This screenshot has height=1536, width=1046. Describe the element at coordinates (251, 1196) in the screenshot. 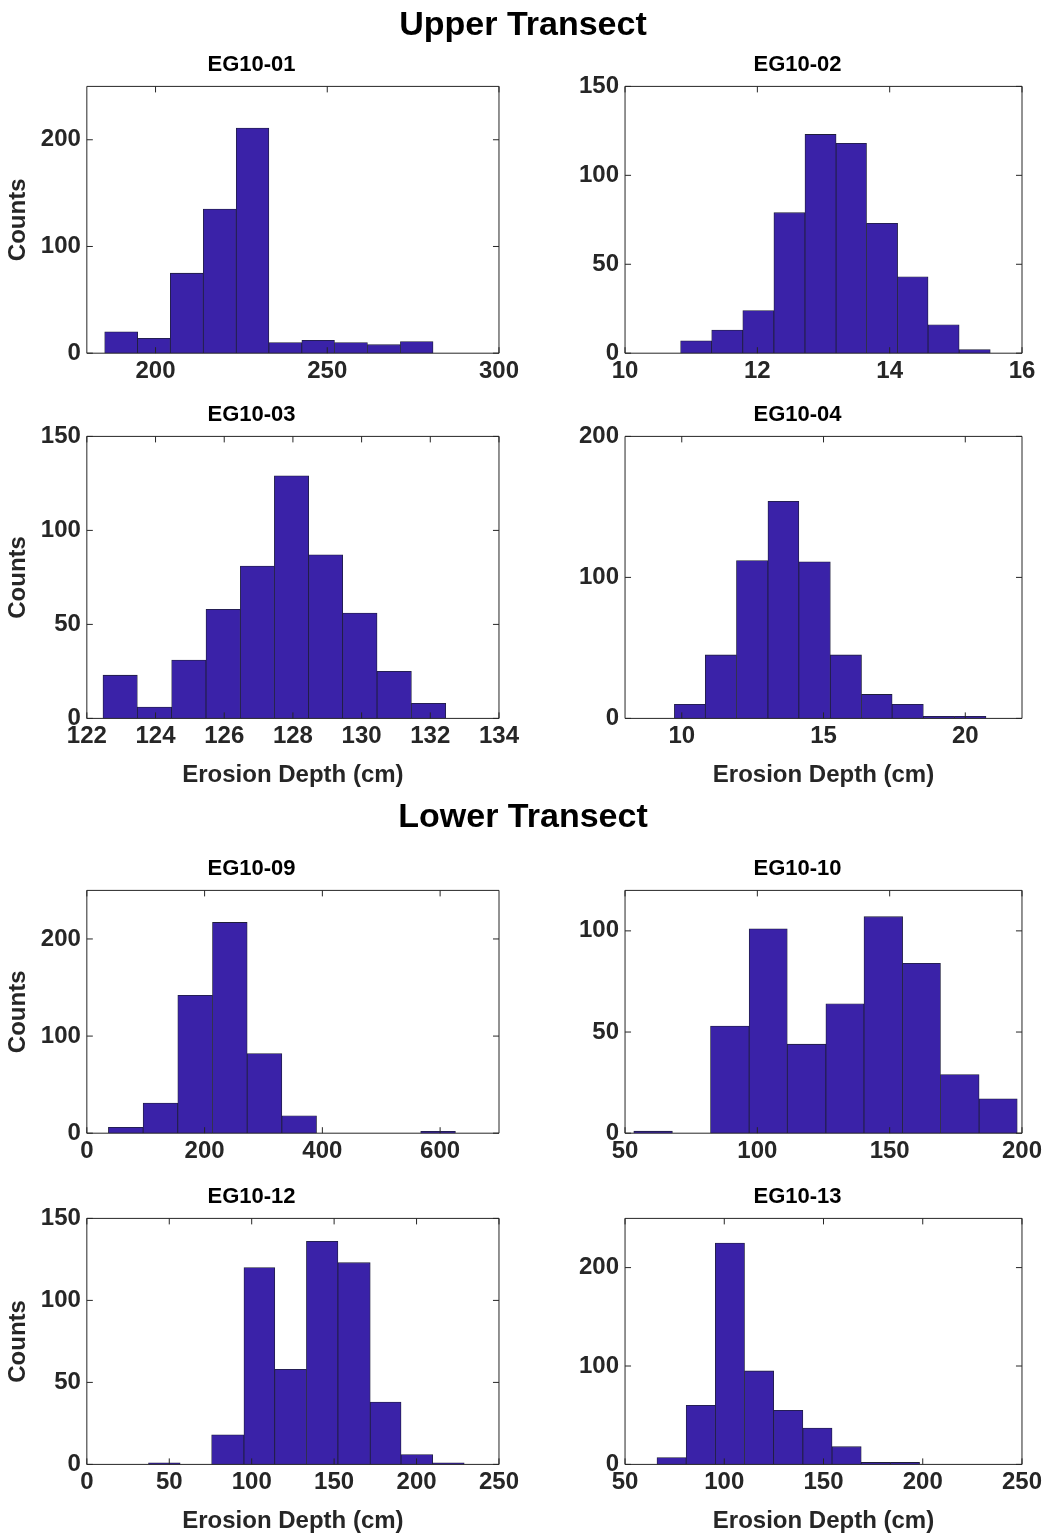

I see `chart-title: EG10-12` at that location.